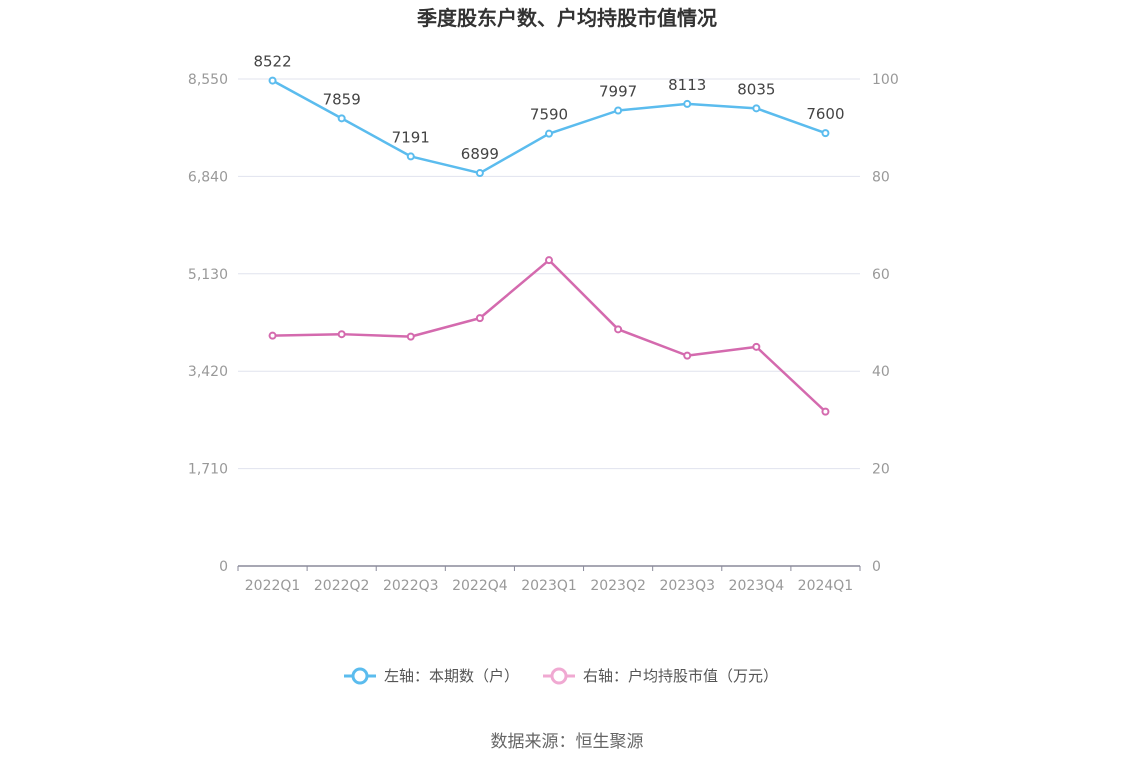 This screenshot has height=766, width=1134. What do you see at coordinates (680, 676) in the screenshot?
I see `legend-label: 右轴：户均持股市值（万元）` at bounding box center [680, 676].